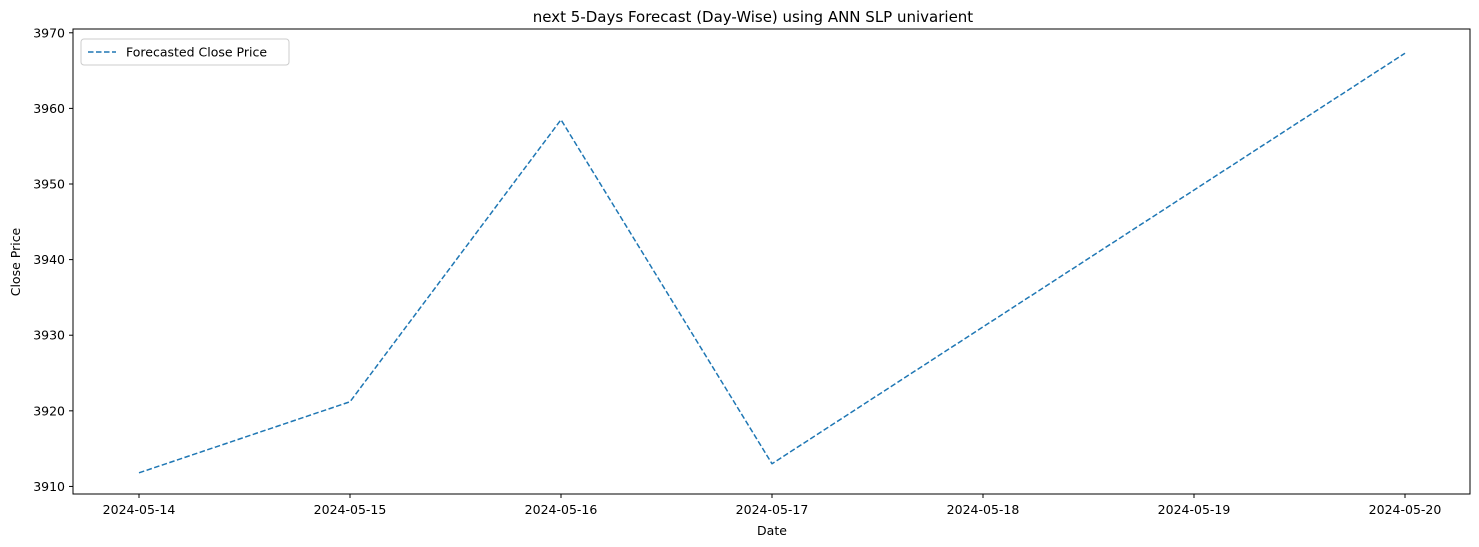 The height and width of the screenshot is (547, 1479). Describe the element at coordinates (139, 509) in the screenshot. I see `x-tick-label: 2024-05-14` at that location.